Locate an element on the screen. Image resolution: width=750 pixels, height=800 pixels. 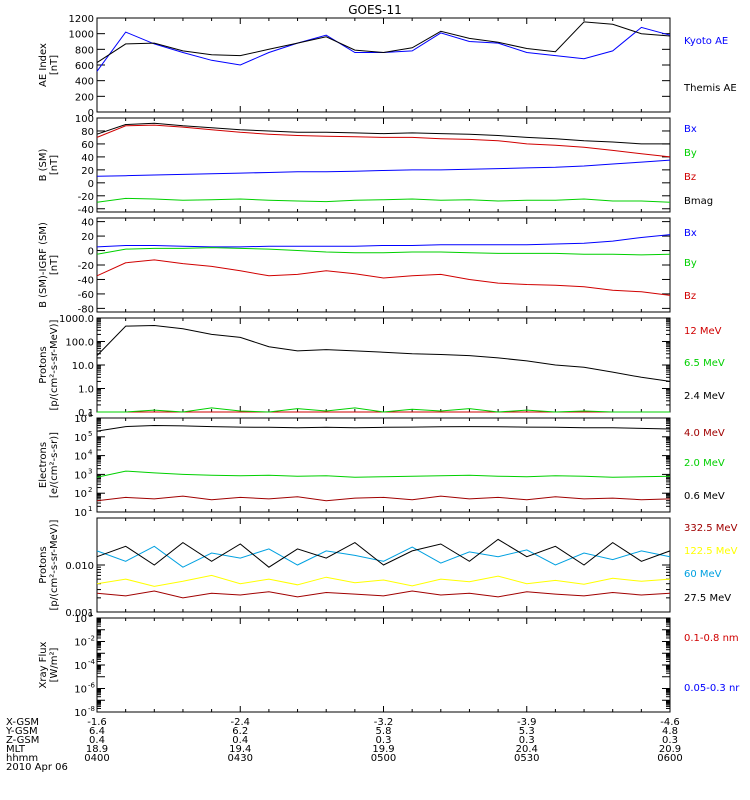
y-axis-label: AE Index is located at coordinates (43, 65).